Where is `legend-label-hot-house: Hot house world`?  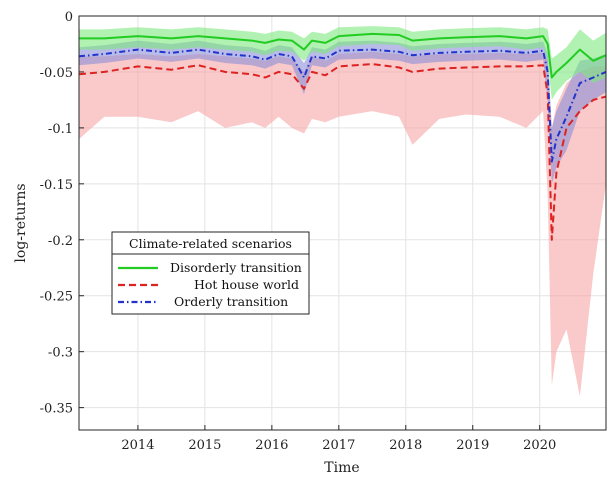
legend-label-hot-house: Hot house world is located at coordinates (246, 284).